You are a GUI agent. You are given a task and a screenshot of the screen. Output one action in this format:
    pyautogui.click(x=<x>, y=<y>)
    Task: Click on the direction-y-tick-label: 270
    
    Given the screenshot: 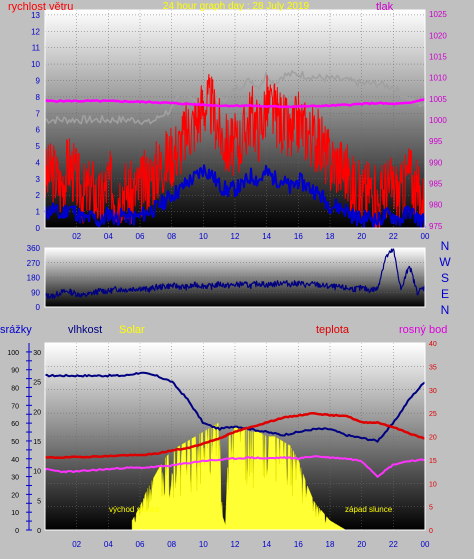 What is the action you would take?
    pyautogui.click(x=34, y=263)
    